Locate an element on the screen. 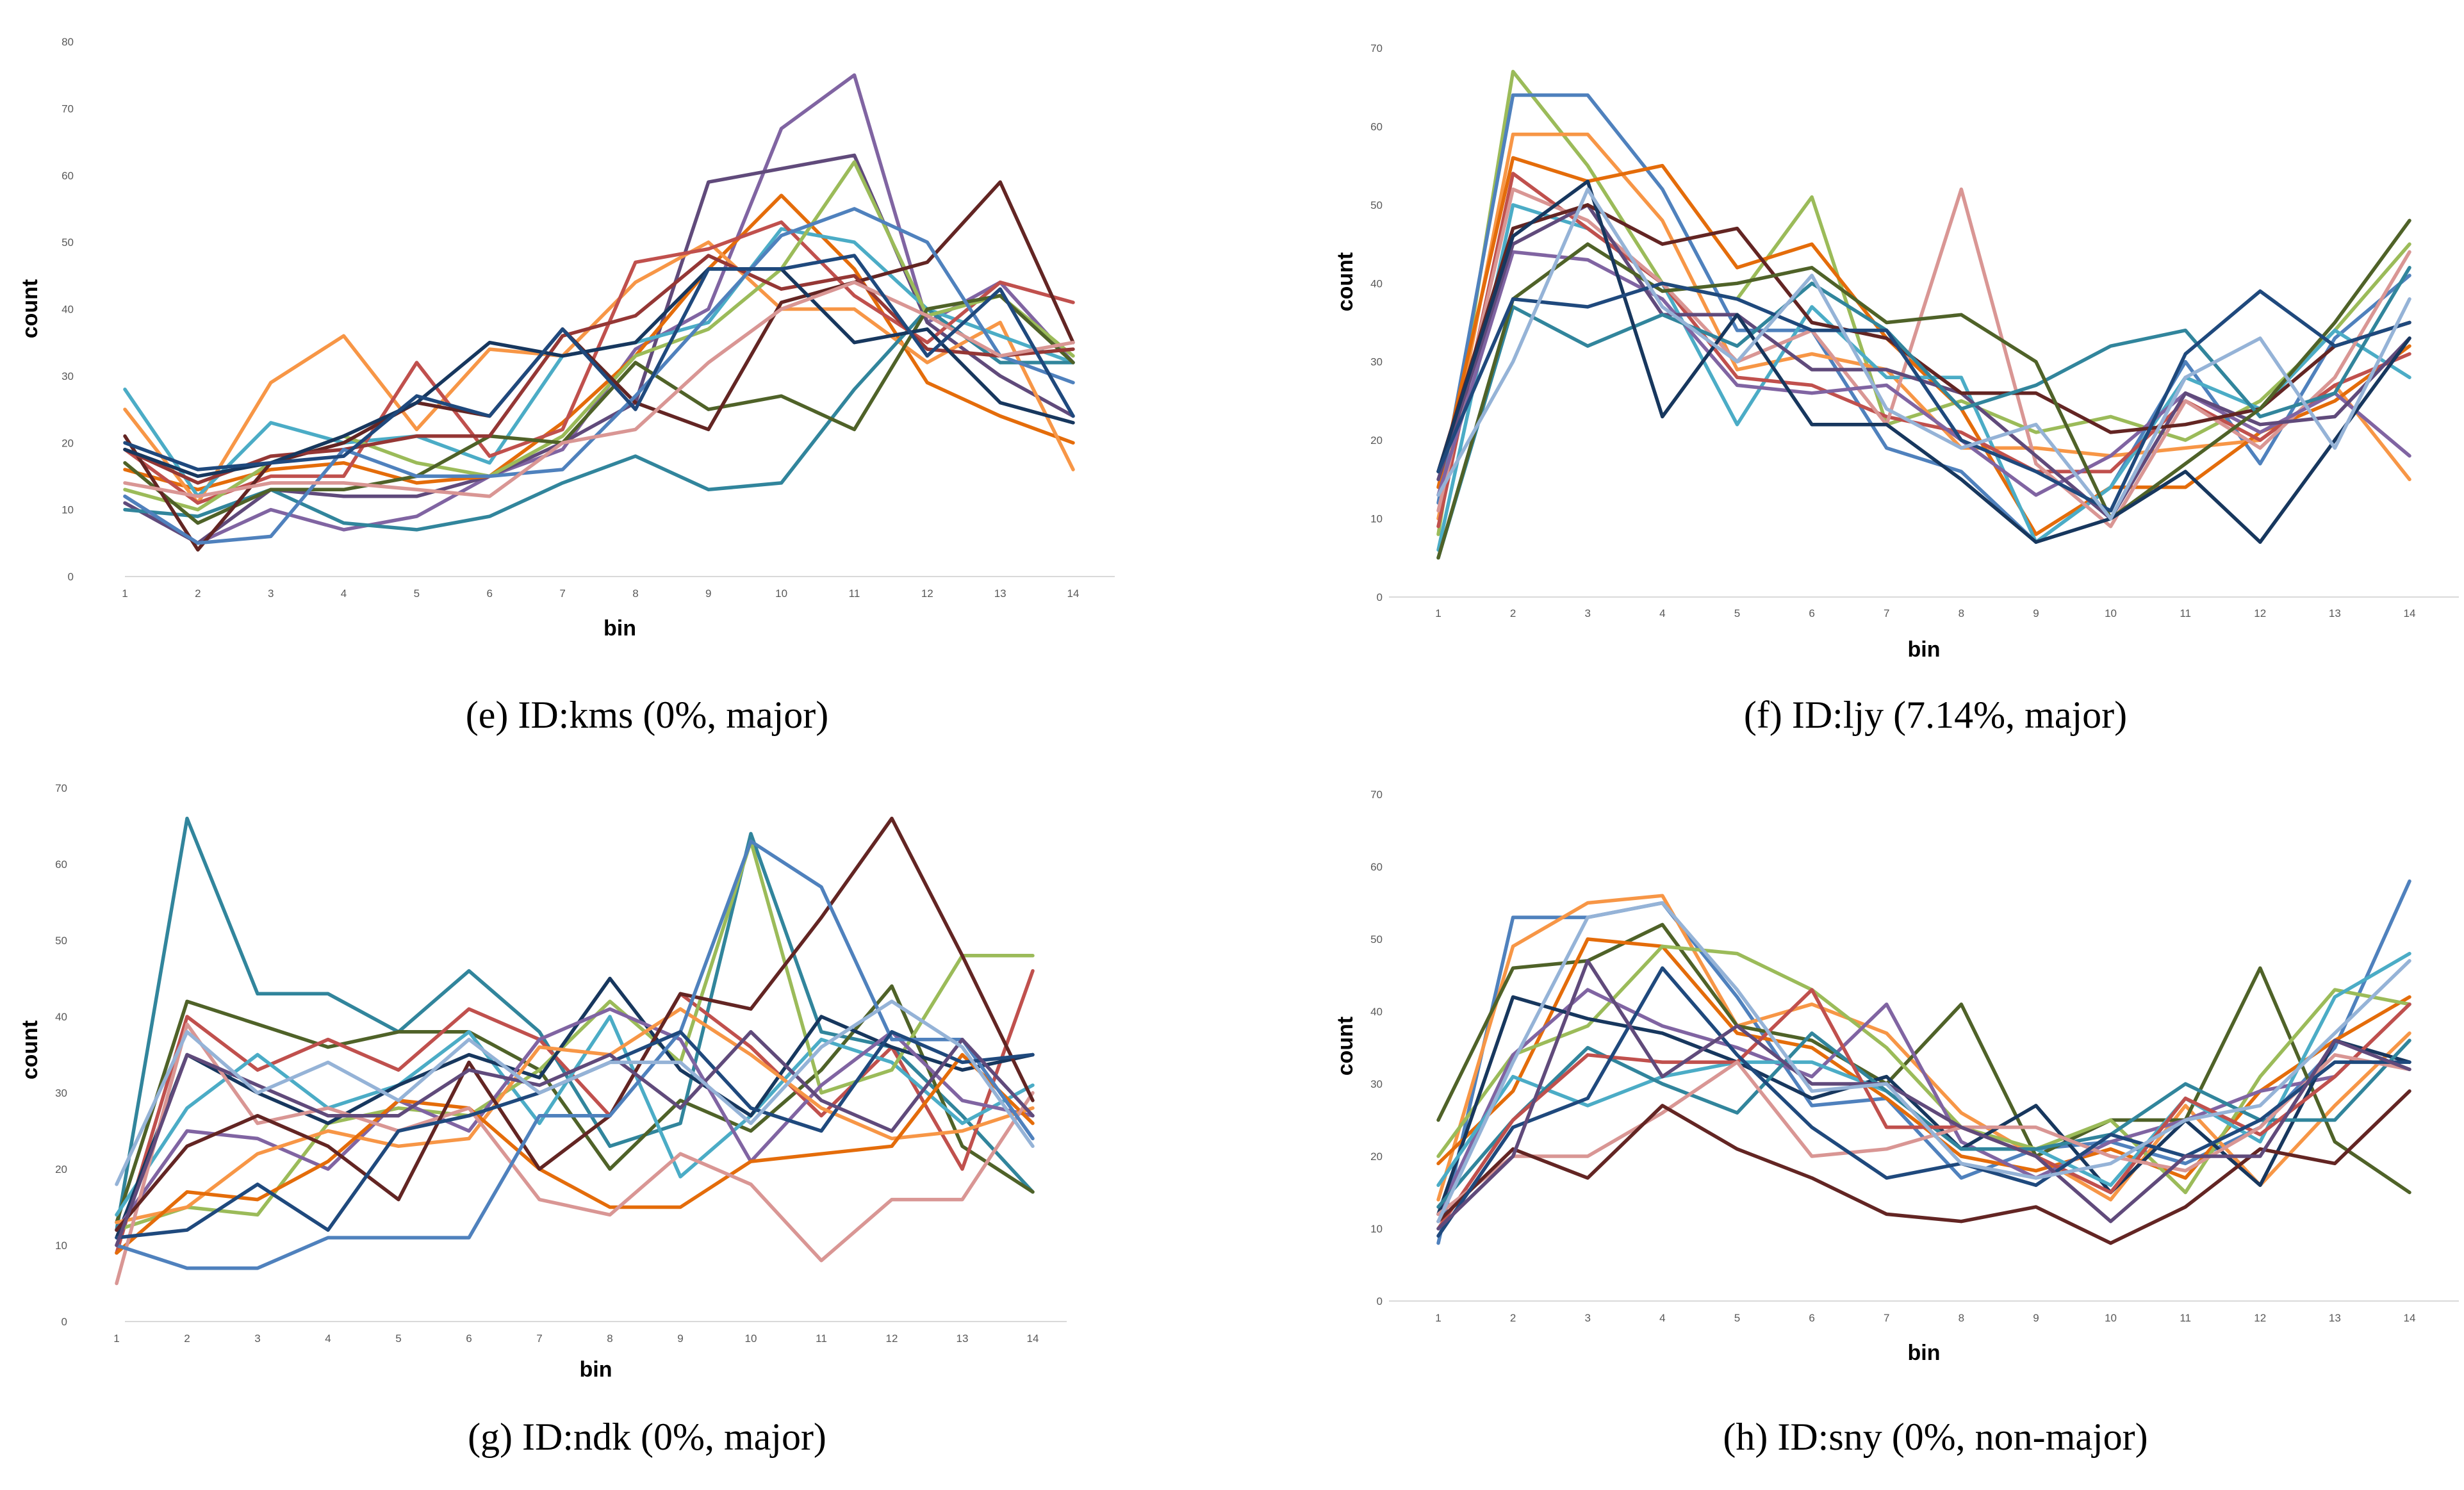  chart-g-xtick: 6 is located at coordinates (469, 1338).